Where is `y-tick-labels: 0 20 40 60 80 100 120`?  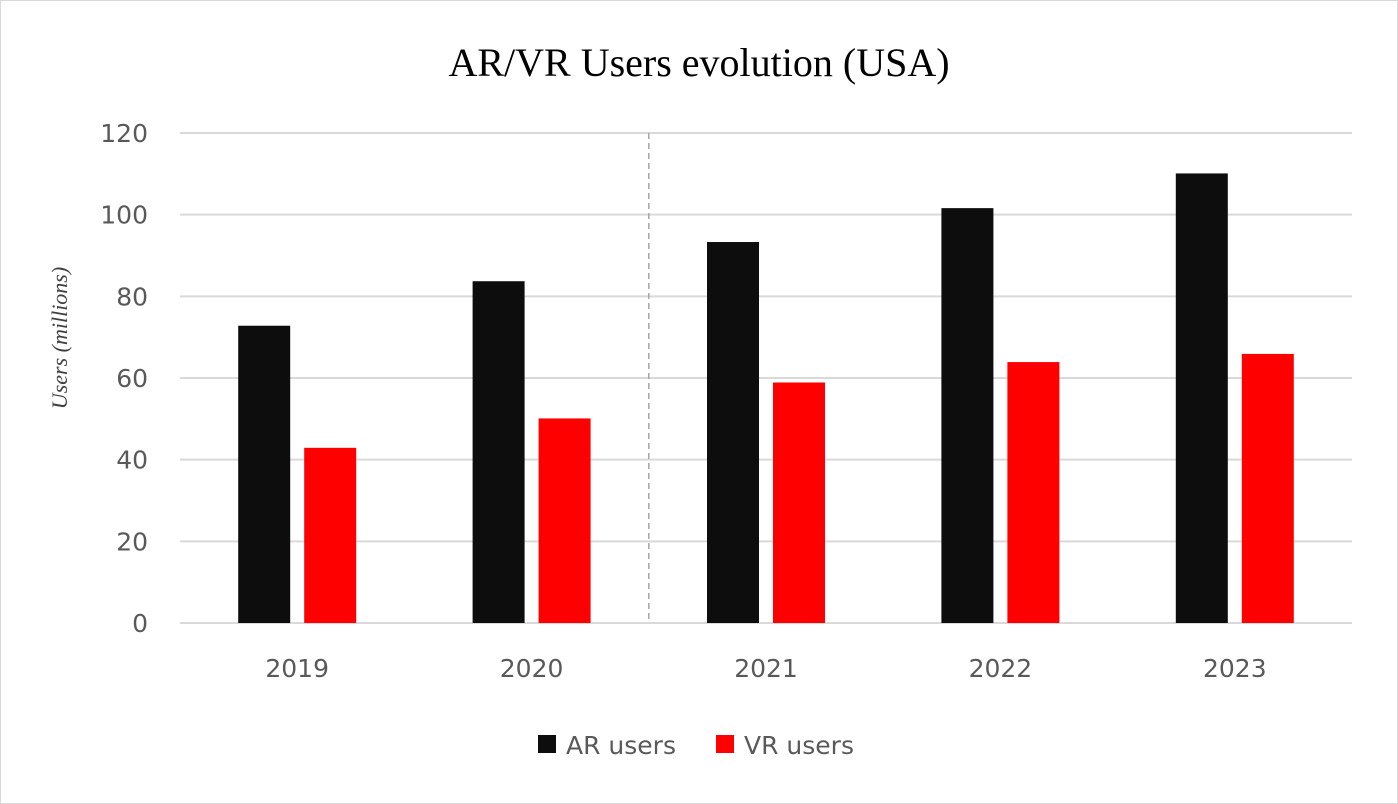
y-tick-labels: 0 20 40 60 80 100 120 is located at coordinates (124, 378).